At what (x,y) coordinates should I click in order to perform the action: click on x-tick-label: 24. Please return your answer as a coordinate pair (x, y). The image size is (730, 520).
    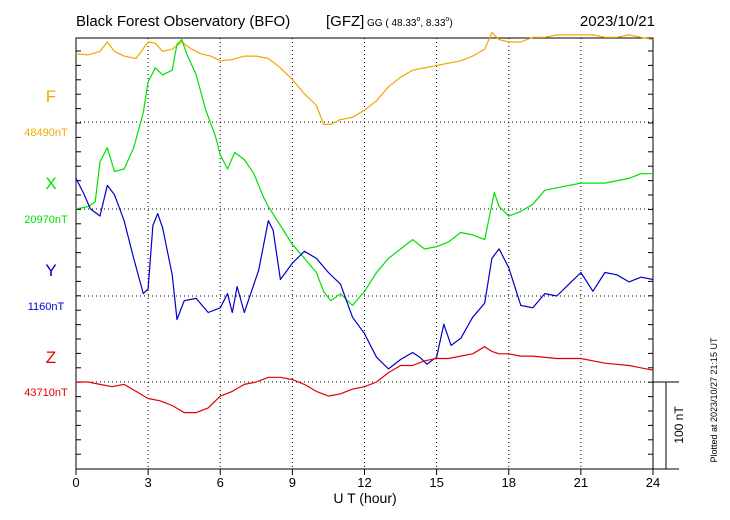
    Looking at the image, I should click on (653, 482).